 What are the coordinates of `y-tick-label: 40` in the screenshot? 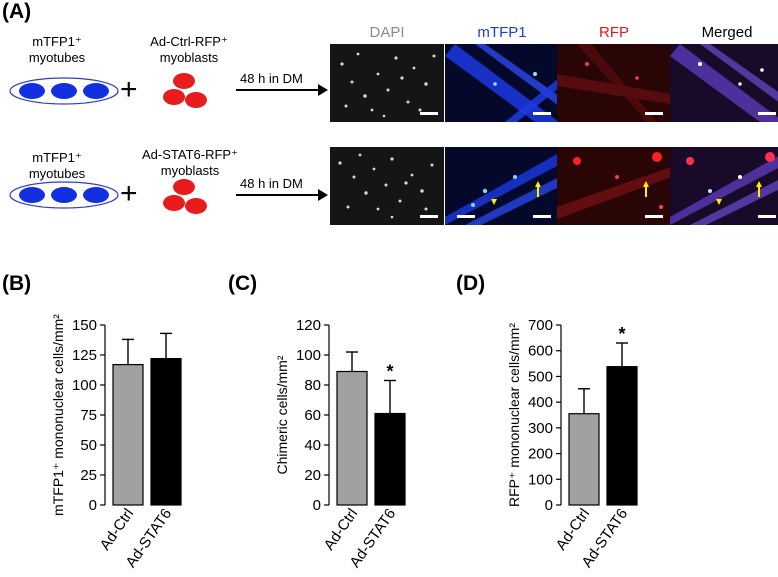 It's located at (312, 445).